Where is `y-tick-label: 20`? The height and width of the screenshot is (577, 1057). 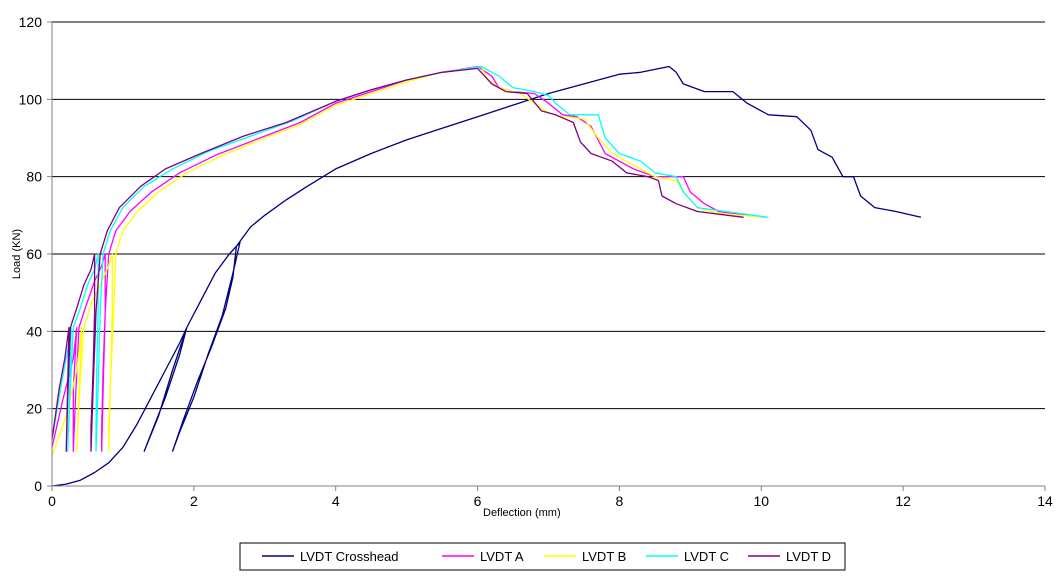
y-tick-label: 20 is located at coordinates (34, 409).